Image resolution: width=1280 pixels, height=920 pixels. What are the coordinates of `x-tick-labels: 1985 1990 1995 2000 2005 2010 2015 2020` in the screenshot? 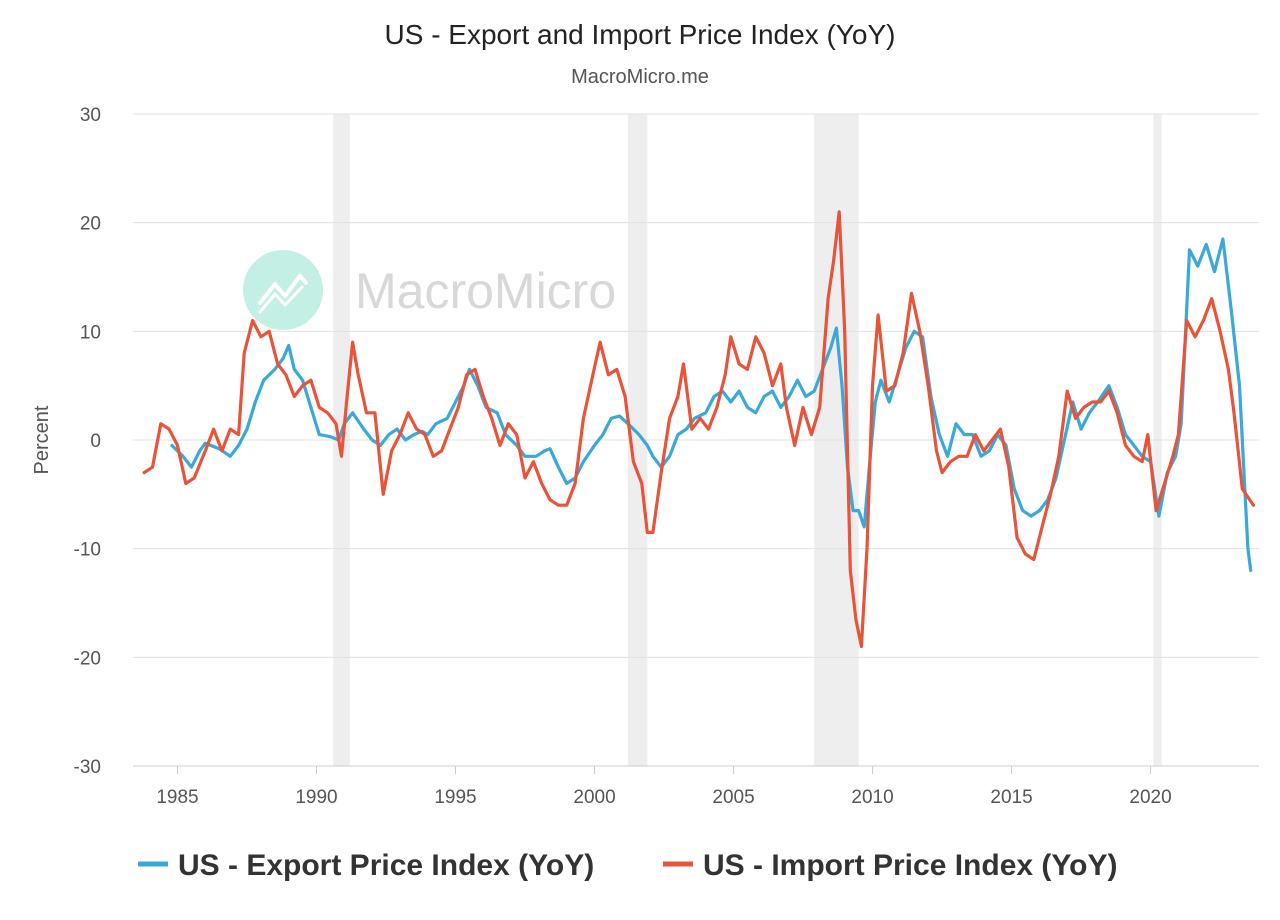 It's located at (664, 787).